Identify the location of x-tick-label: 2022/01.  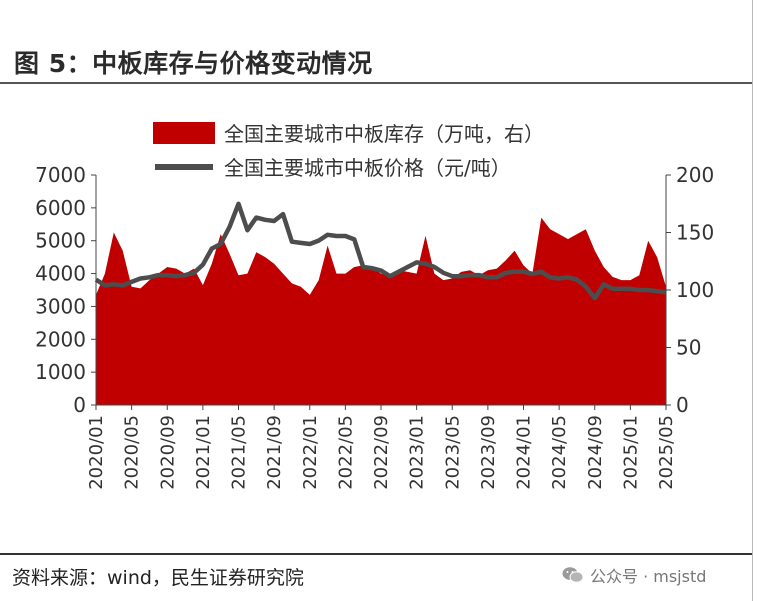
(310, 452).